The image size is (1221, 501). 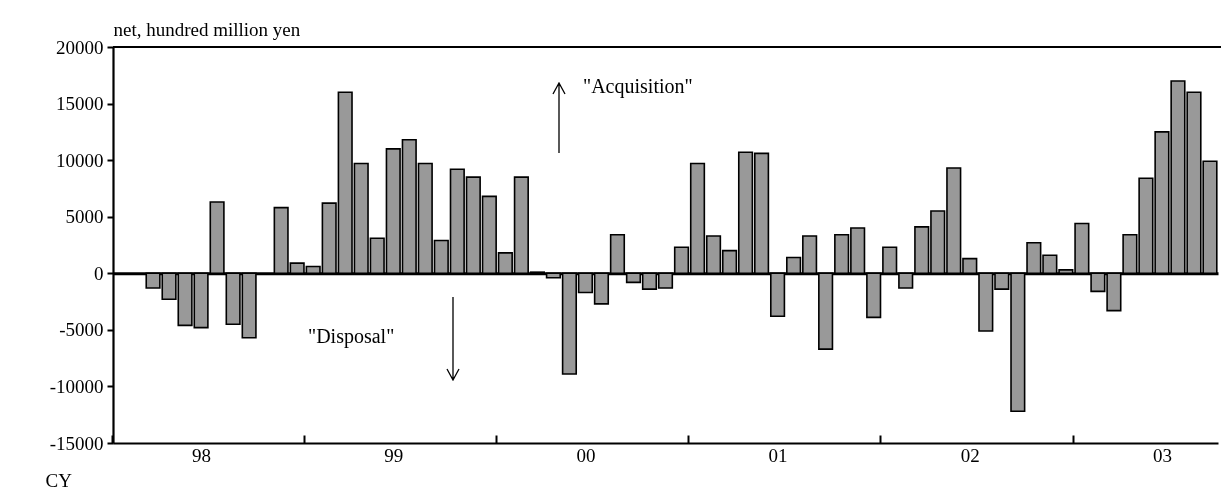 What do you see at coordinates (638, 86) in the screenshot?
I see `annotation: "Acquisition"` at bounding box center [638, 86].